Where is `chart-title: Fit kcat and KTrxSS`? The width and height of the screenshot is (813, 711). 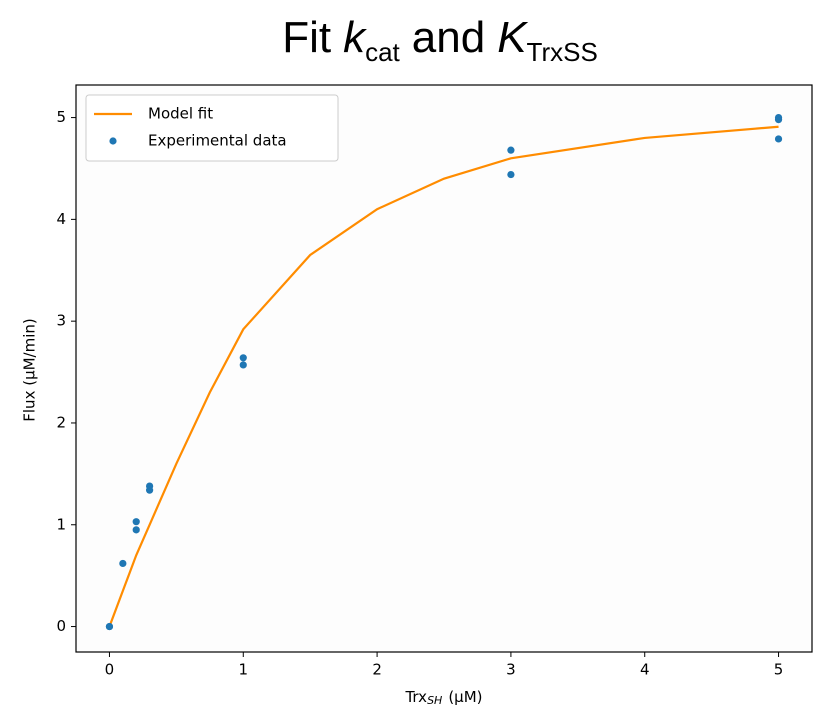 chart-title: Fit kcat and KTrxSS is located at coordinates (440, 40).